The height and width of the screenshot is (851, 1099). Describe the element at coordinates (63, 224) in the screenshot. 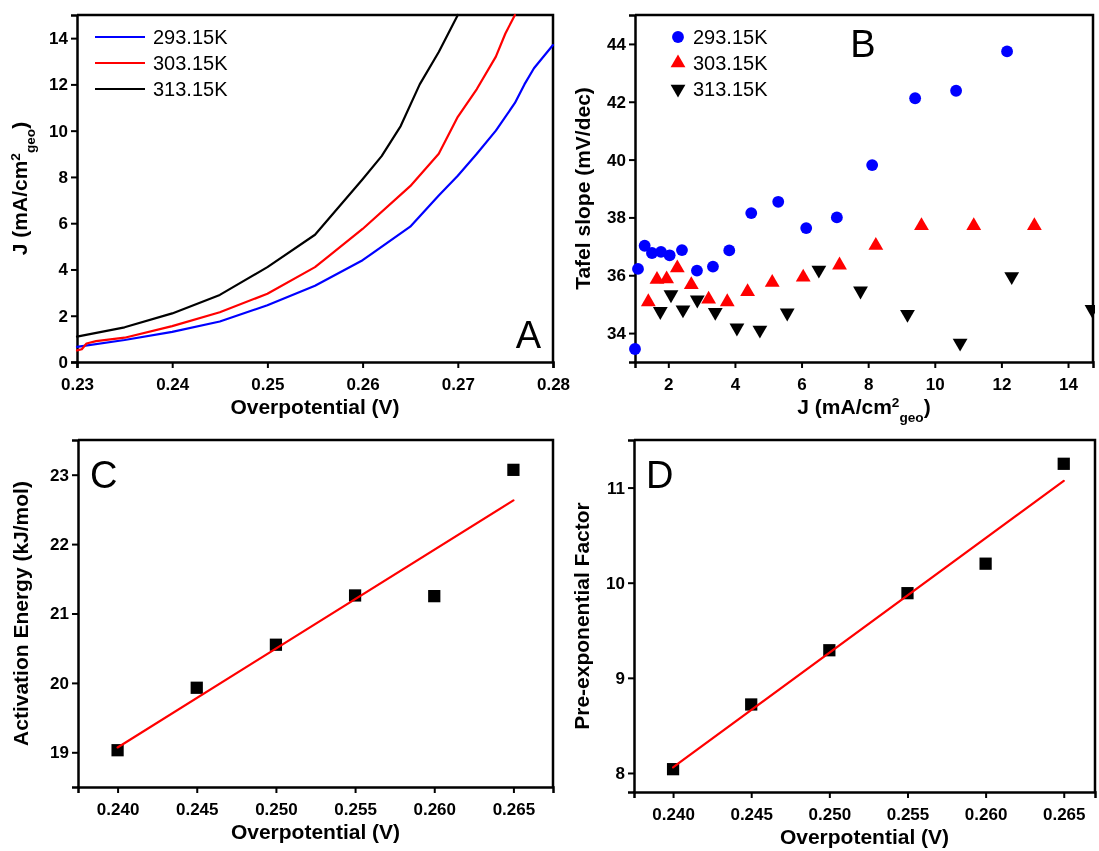

I see `y-tick-label: 6` at that location.